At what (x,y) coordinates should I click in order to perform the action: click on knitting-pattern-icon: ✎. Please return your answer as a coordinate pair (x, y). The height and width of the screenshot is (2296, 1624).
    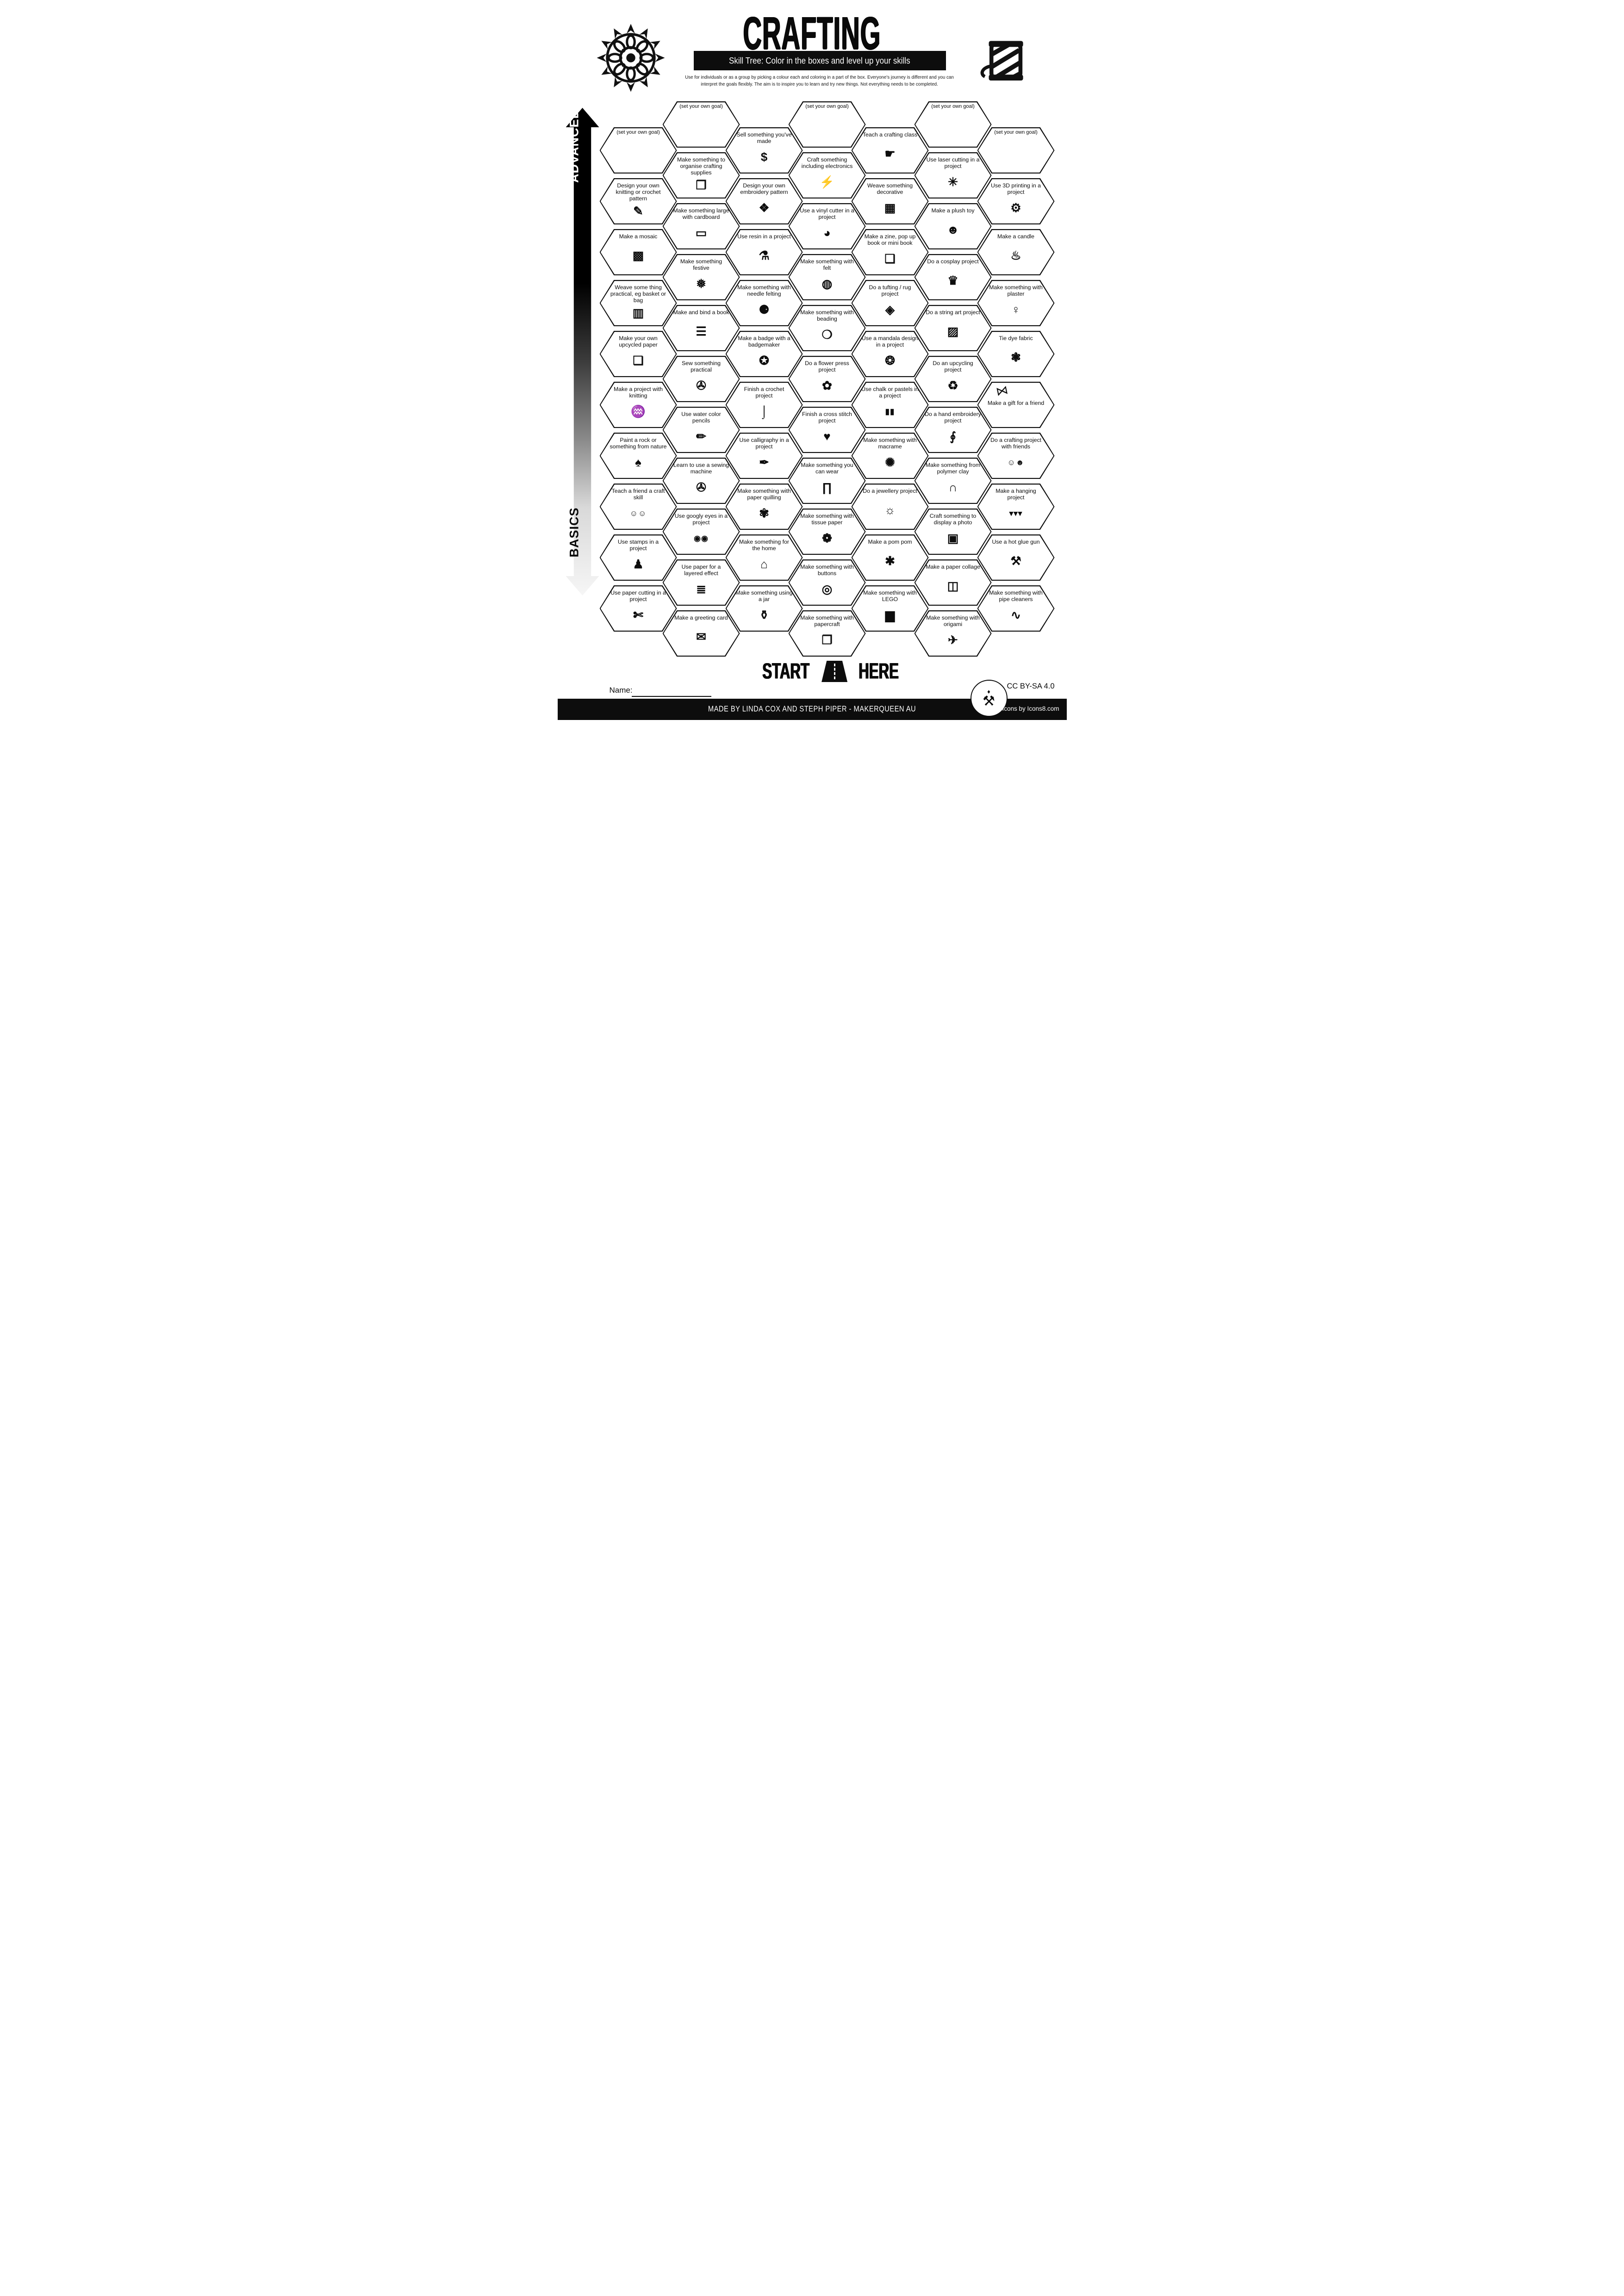
    Looking at the image, I should click on (638, 211).